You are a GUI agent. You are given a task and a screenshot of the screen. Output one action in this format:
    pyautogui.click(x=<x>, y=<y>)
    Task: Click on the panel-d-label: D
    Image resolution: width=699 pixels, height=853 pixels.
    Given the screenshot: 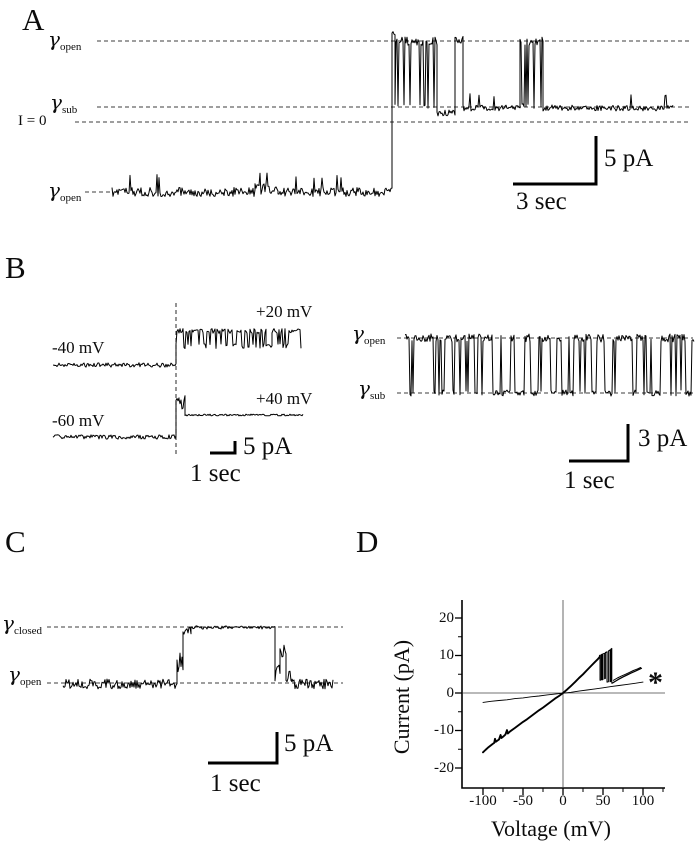 What is the action you would take?
    pyautogui.click(x=367, y=541)
    